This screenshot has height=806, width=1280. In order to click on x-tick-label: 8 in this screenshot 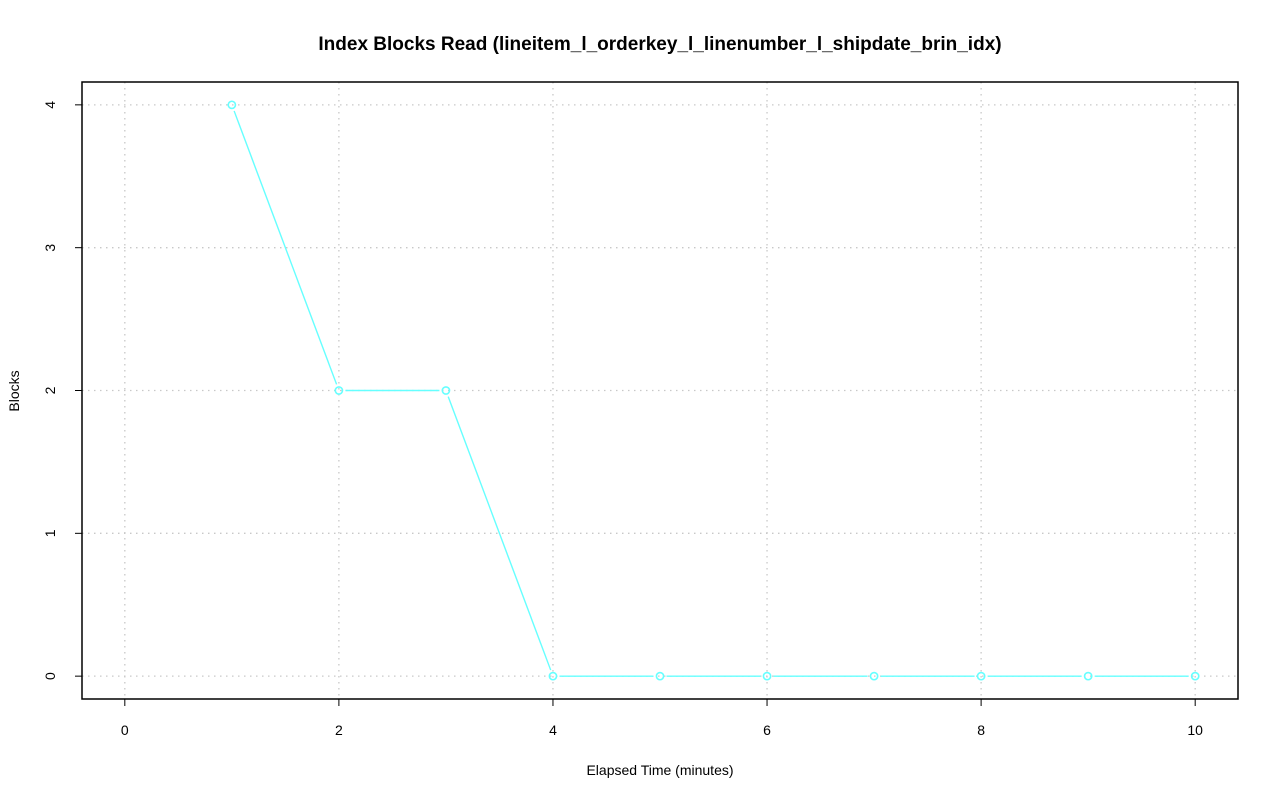, I will do `click(981, 730)`.